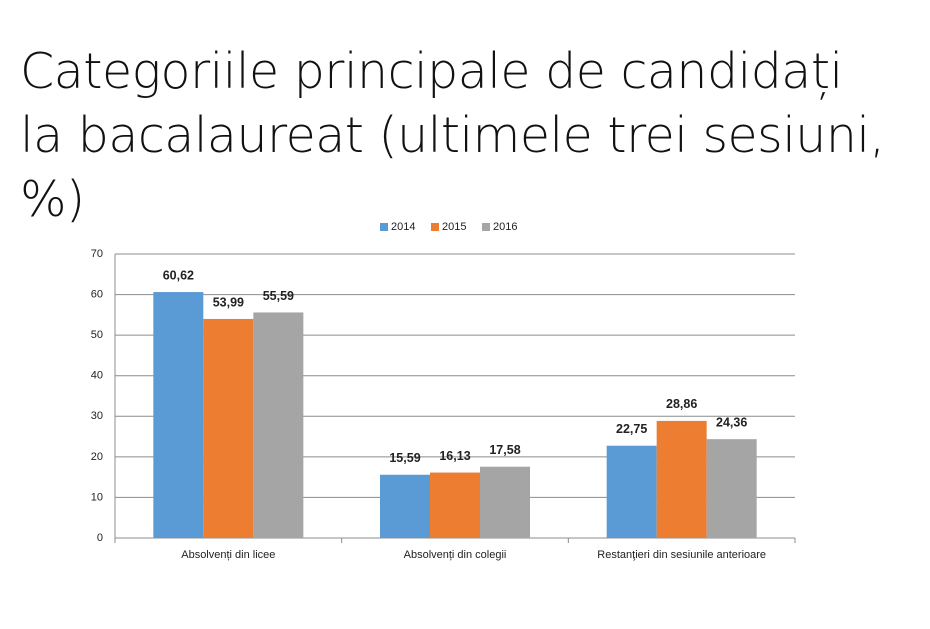 This screenshot has width=930, height=629. What do you see at coordinates (681, 404) in the screenshot?
I see `value-label: 28,86` at bounding box center [681, 404].